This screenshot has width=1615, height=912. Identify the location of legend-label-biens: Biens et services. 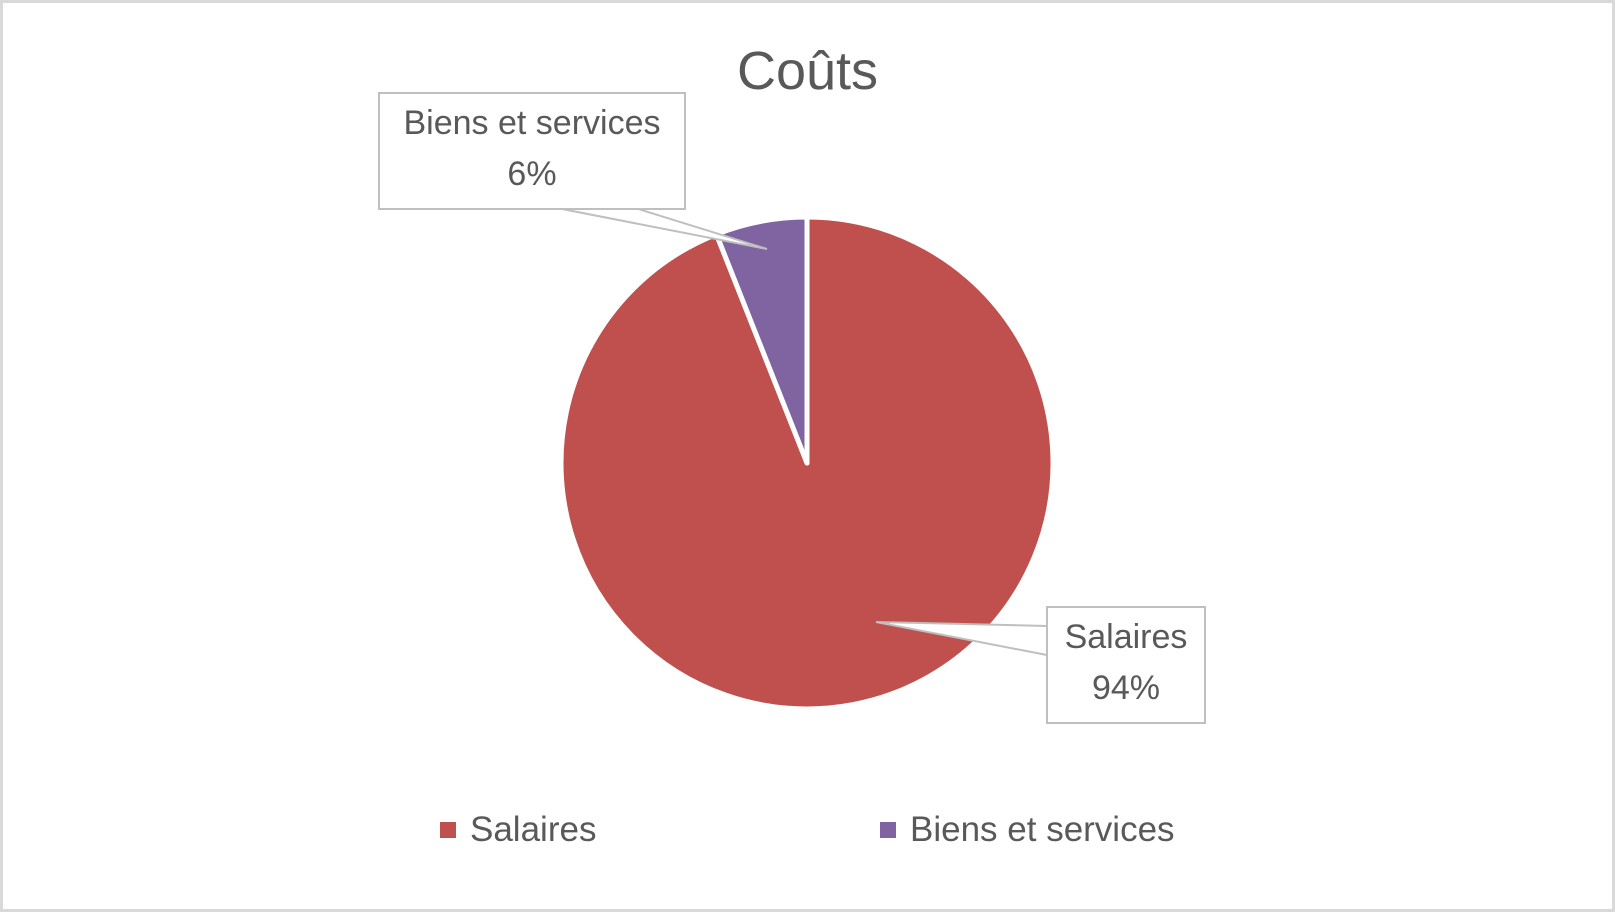
(1042, 829).